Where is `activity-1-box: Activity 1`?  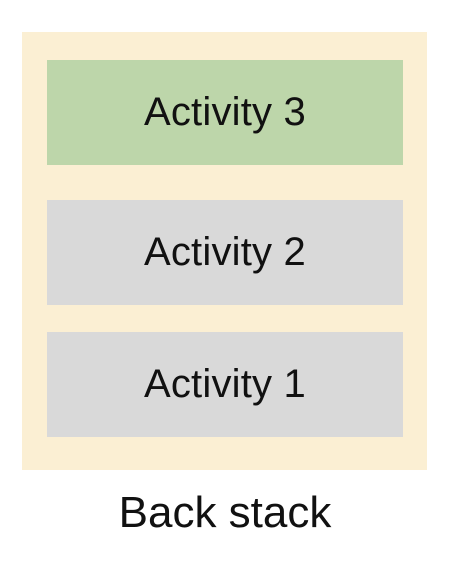
activity-1-box: Activity 1 is located at coordinates (225, 384).